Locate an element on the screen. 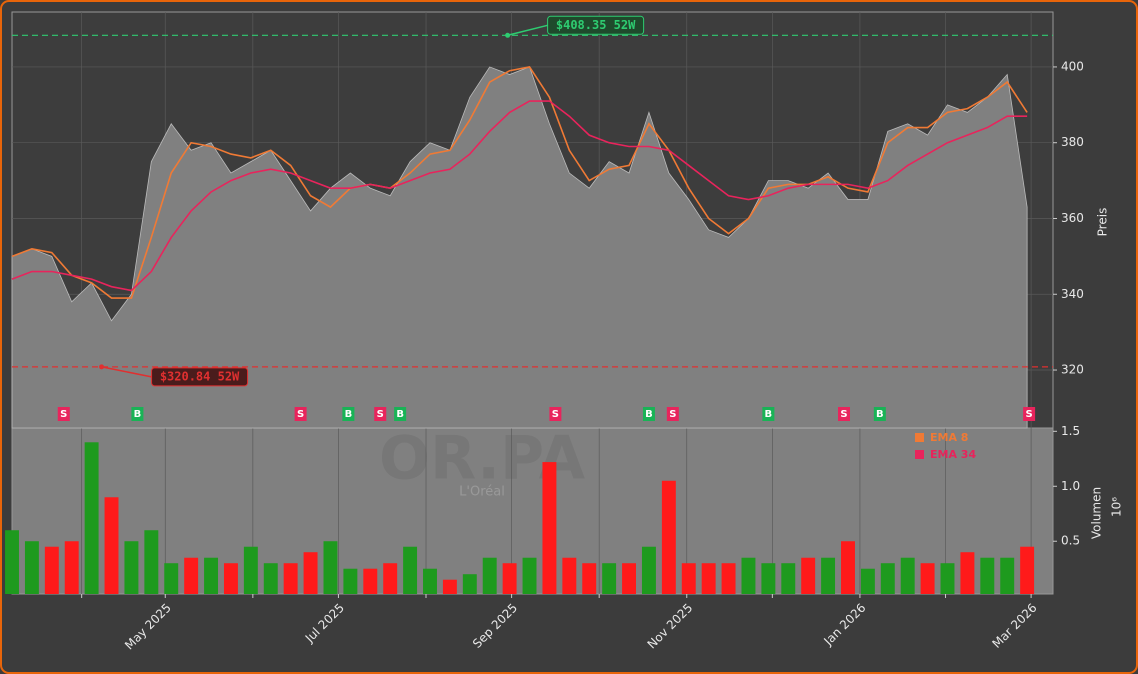 This screenshot has width=1138, height=674. y-tick-label: 340 is located at coordinates (1072, 294).